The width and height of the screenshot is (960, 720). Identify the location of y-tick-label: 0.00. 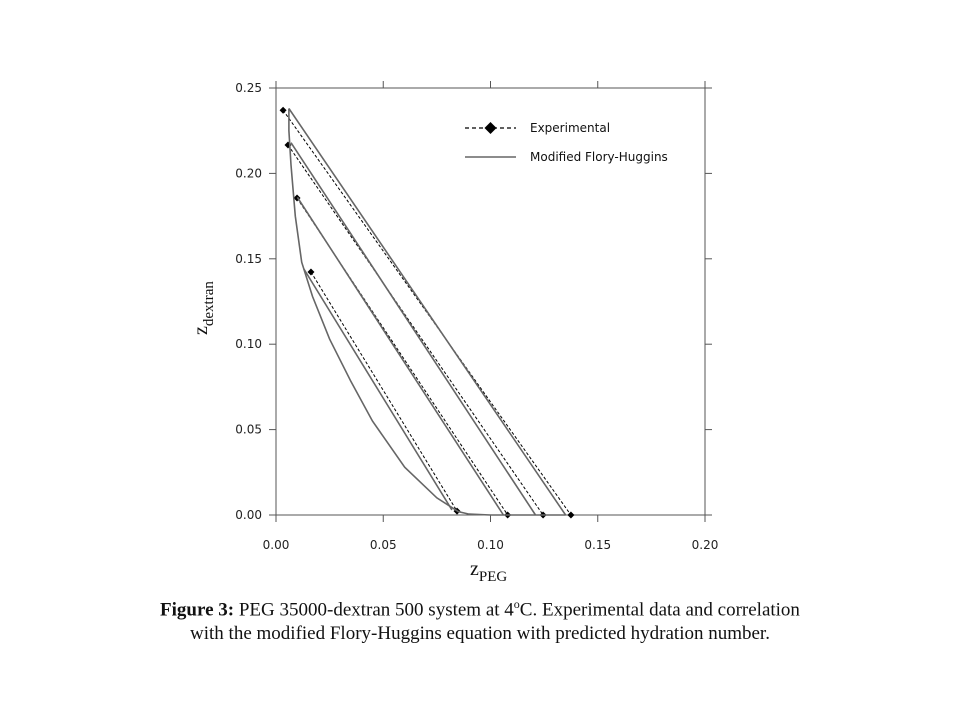
(248, 515).